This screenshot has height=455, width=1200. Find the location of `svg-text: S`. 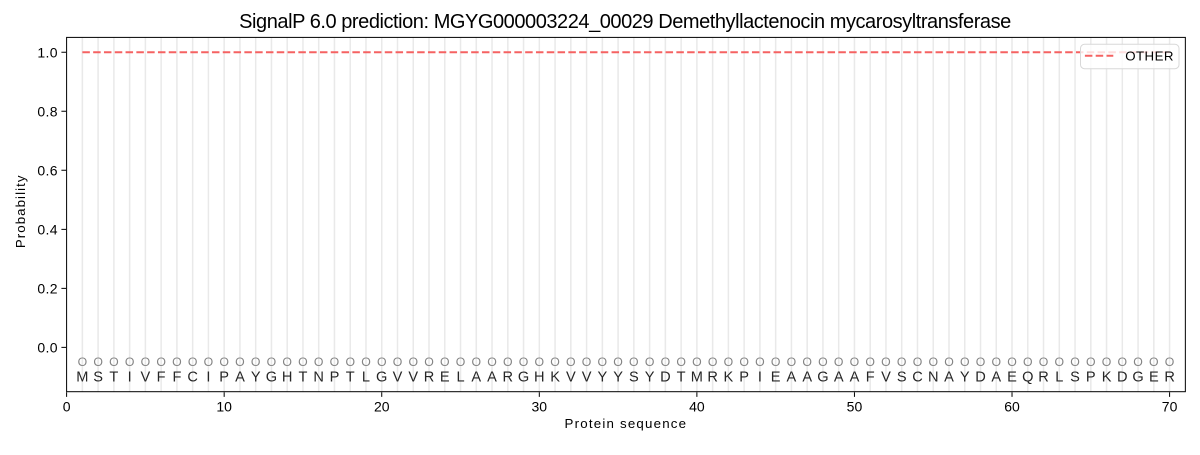

svg-text: S is located at coordinates (98, 377).